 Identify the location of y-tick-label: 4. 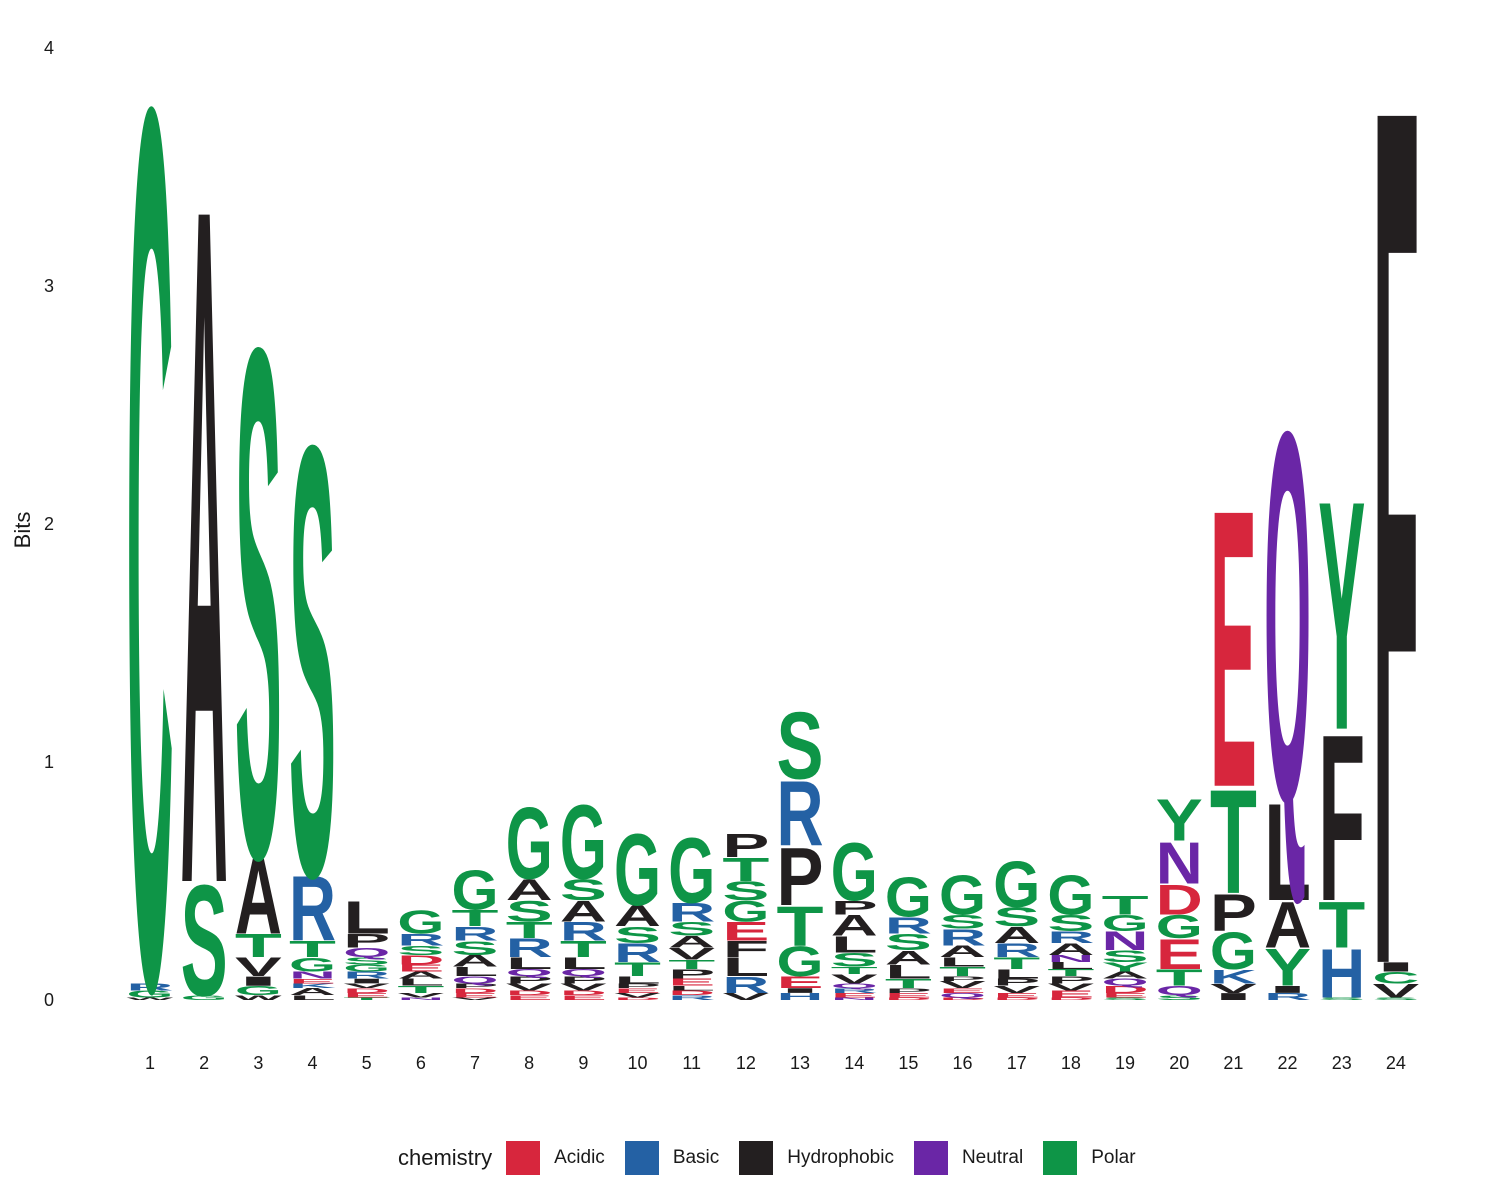
(49, 48).